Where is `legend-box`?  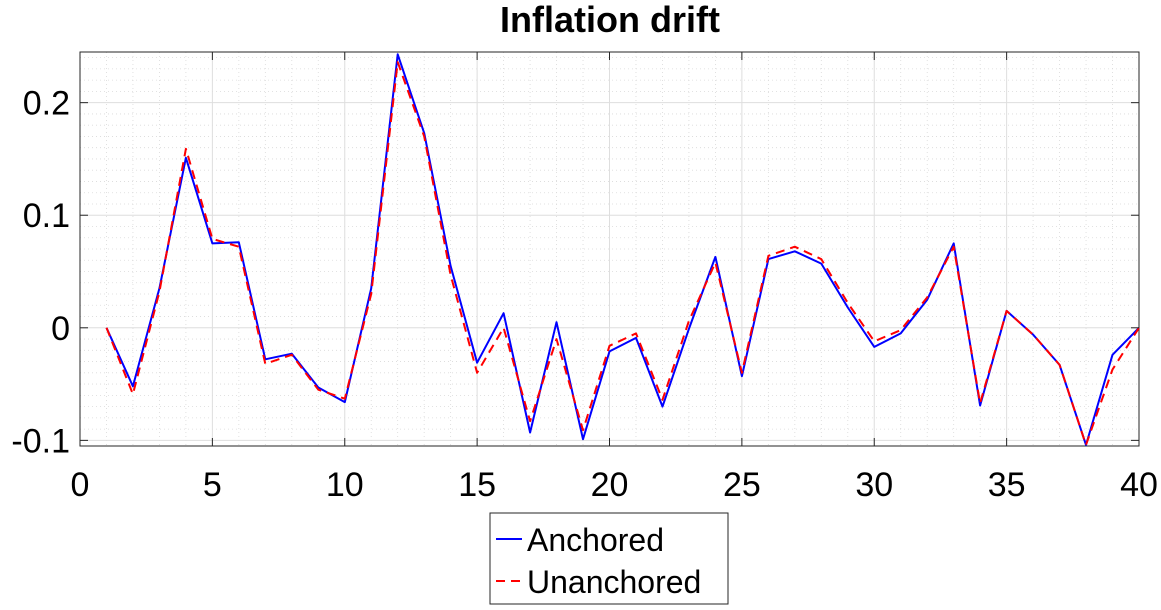 legend-box is located at coordinates (609, 558).